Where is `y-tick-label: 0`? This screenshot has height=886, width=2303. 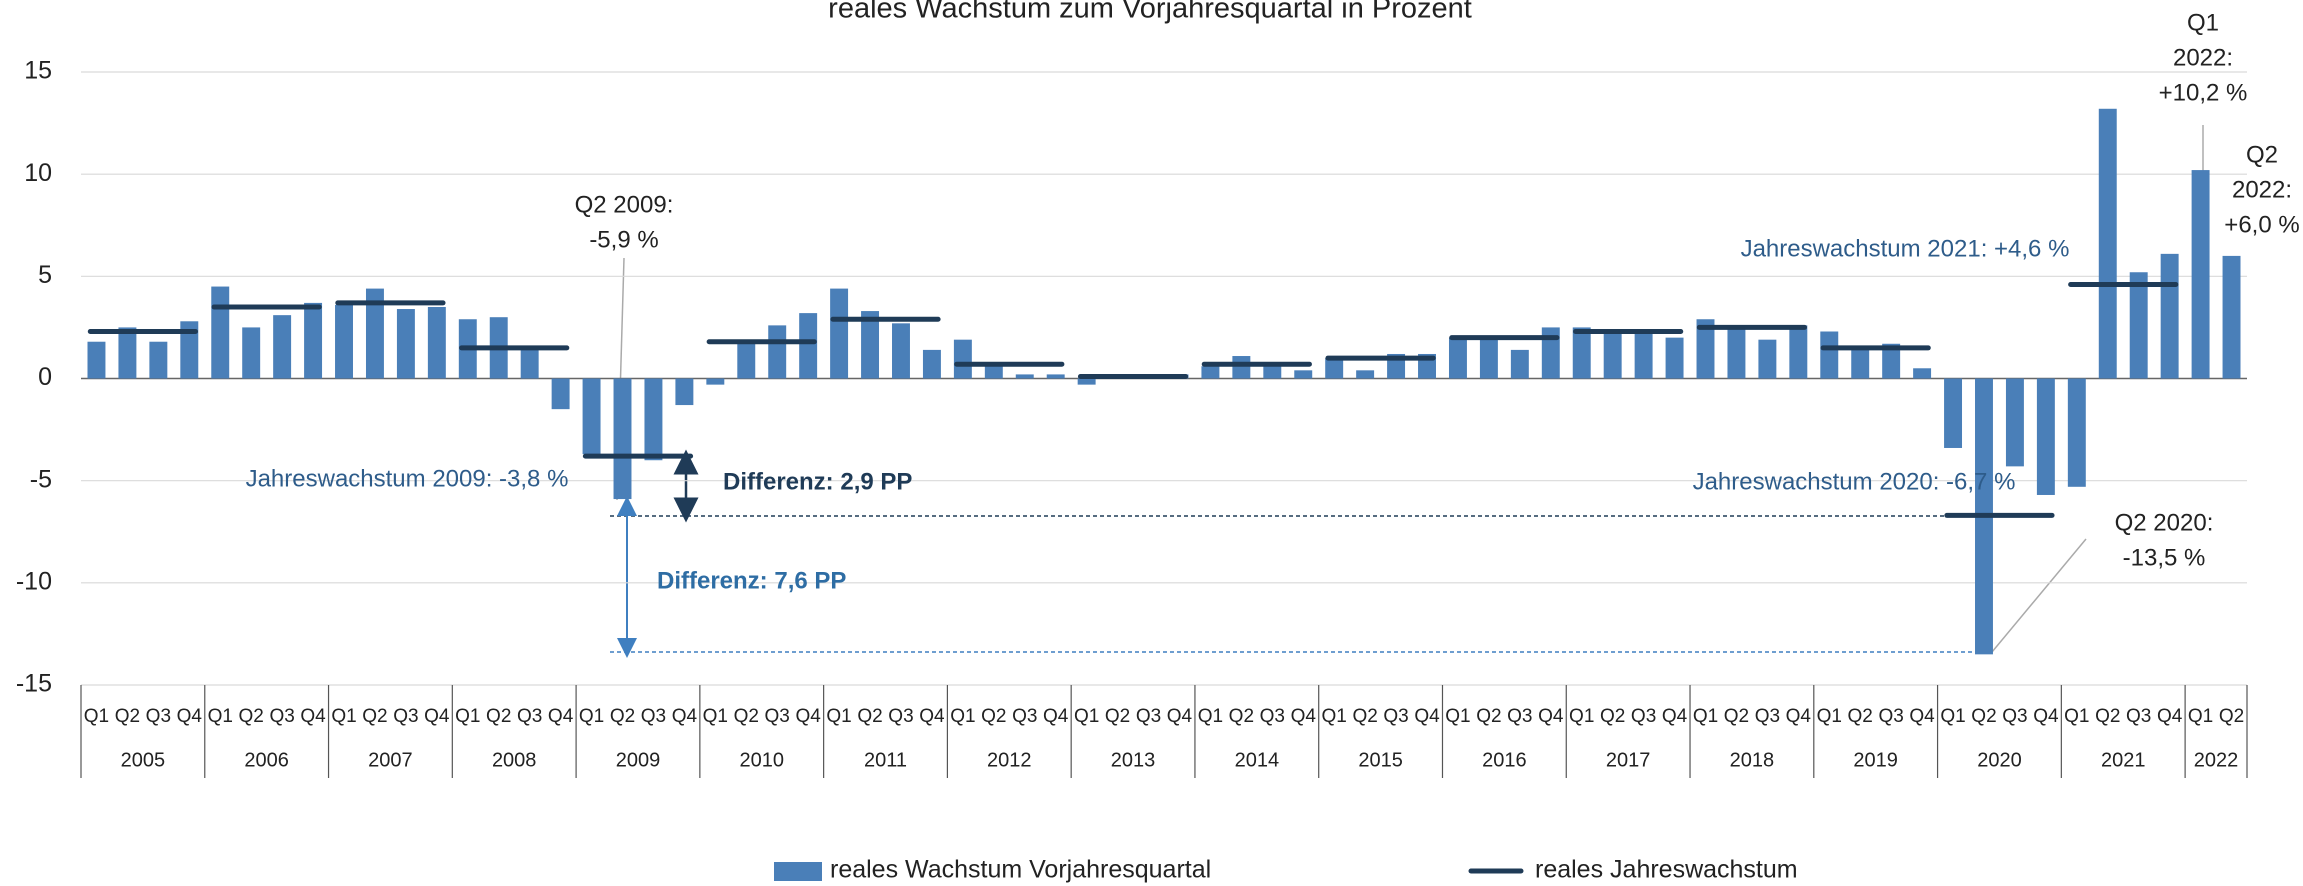
y-tick-label: 0 is located at coordinates (45, 377).